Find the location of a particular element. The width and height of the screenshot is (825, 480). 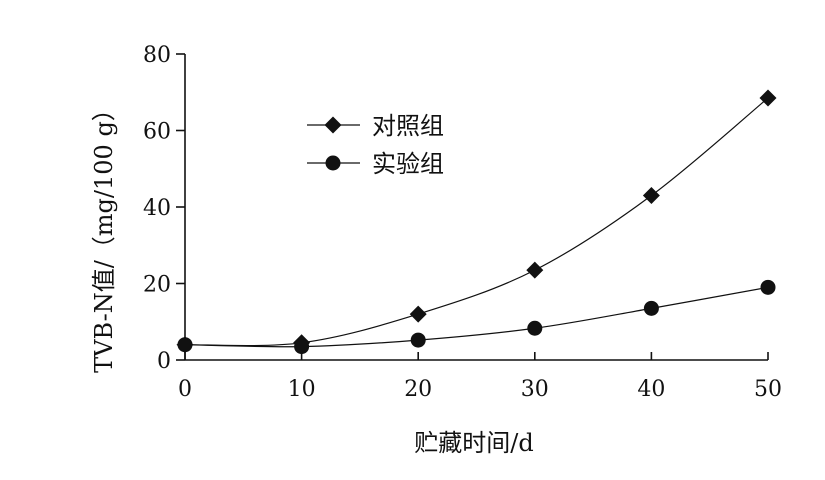

legend-diamond-marker is located at coordinates (333, 125).